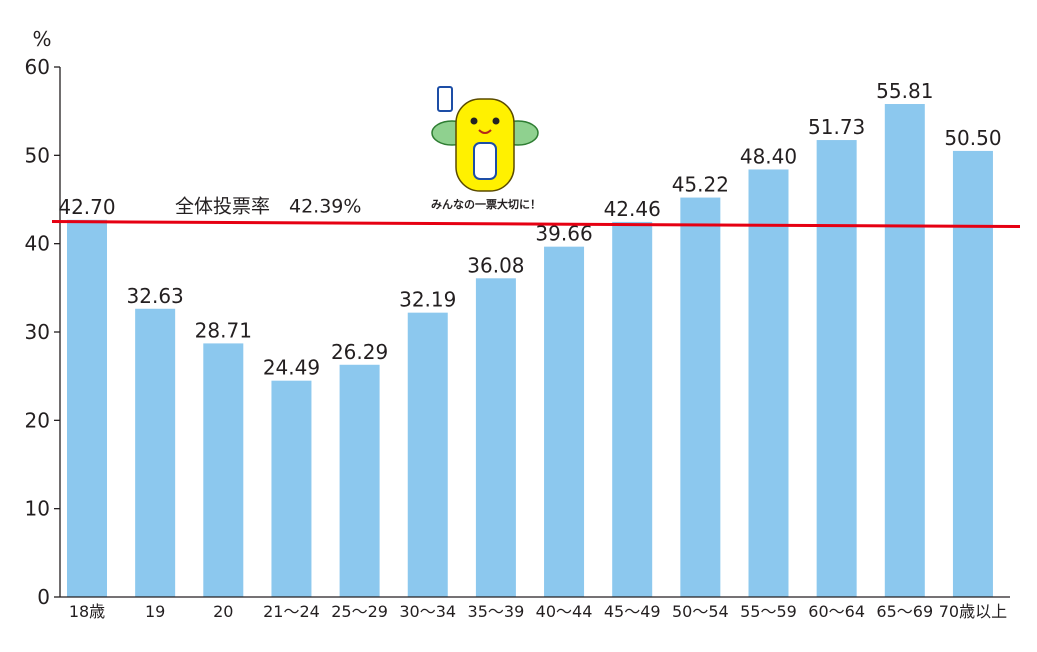  Describe the element at coordinates (768, 156) in the screenshot. I see `data-label: 48.40` at that location.